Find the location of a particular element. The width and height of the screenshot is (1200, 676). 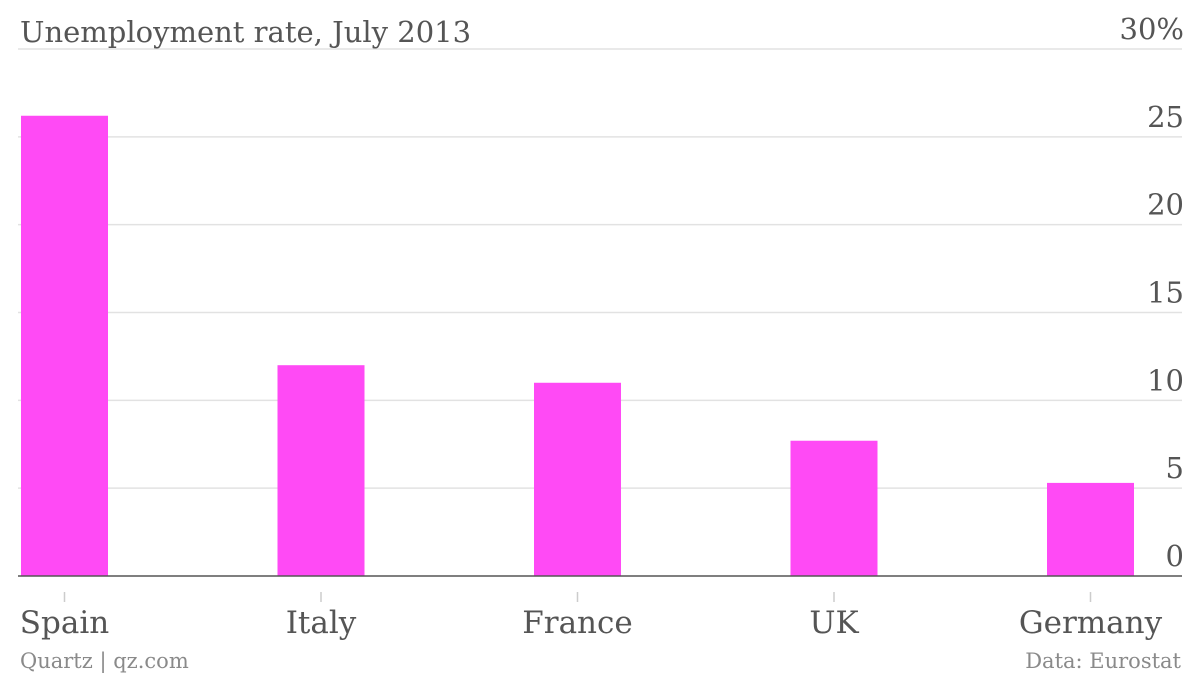

chart-title: Unemployment rate, July 2013 is located at coordinates (245, 32).